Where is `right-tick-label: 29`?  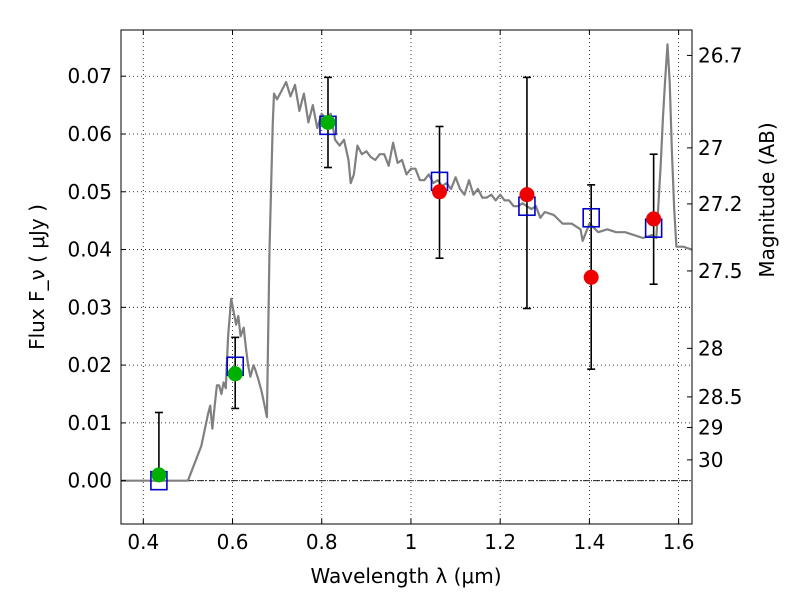 right-tick-label: 29 is located at coordinates (710, 428).